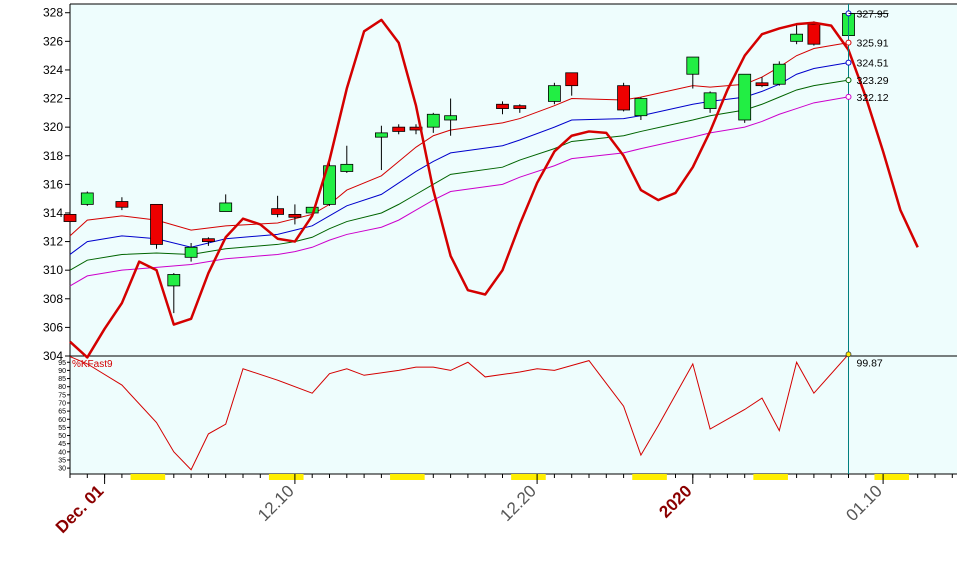 The width and height of the screenshot is (957, 585). Describe the element at coordinates (53, 213) in the screenshot. I see `price-y-tick-label: 314` at that location.